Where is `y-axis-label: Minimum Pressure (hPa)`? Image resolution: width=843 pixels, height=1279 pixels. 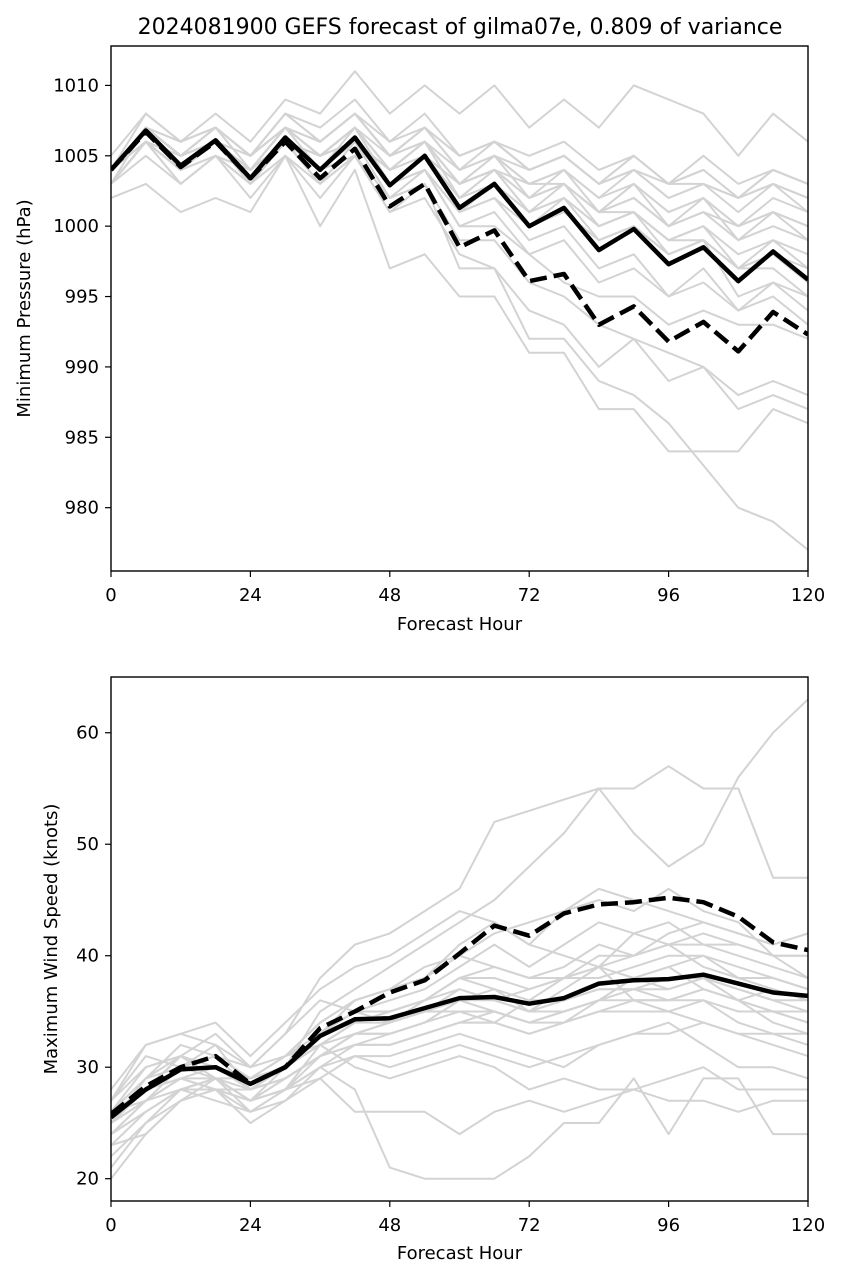
y-axis-label: Minimum Pressure (hPa) is located at coordinates (24, 308).